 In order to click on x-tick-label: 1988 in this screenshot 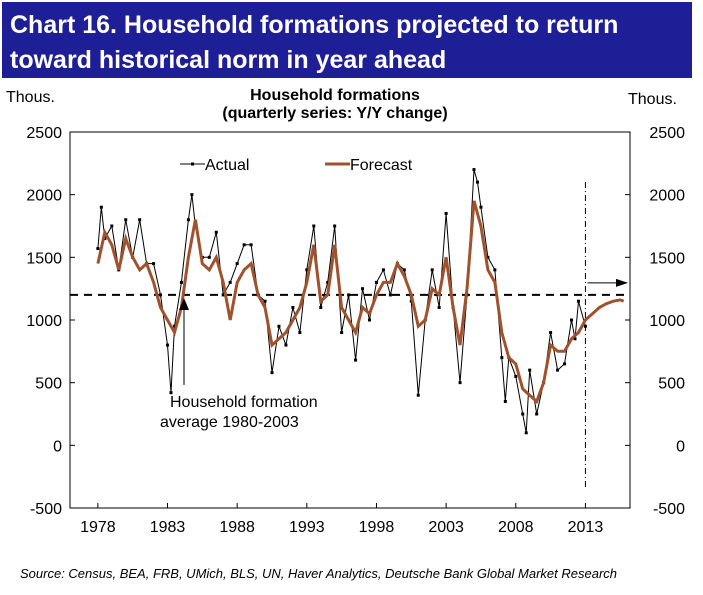, I will do `click(237, 527)`.